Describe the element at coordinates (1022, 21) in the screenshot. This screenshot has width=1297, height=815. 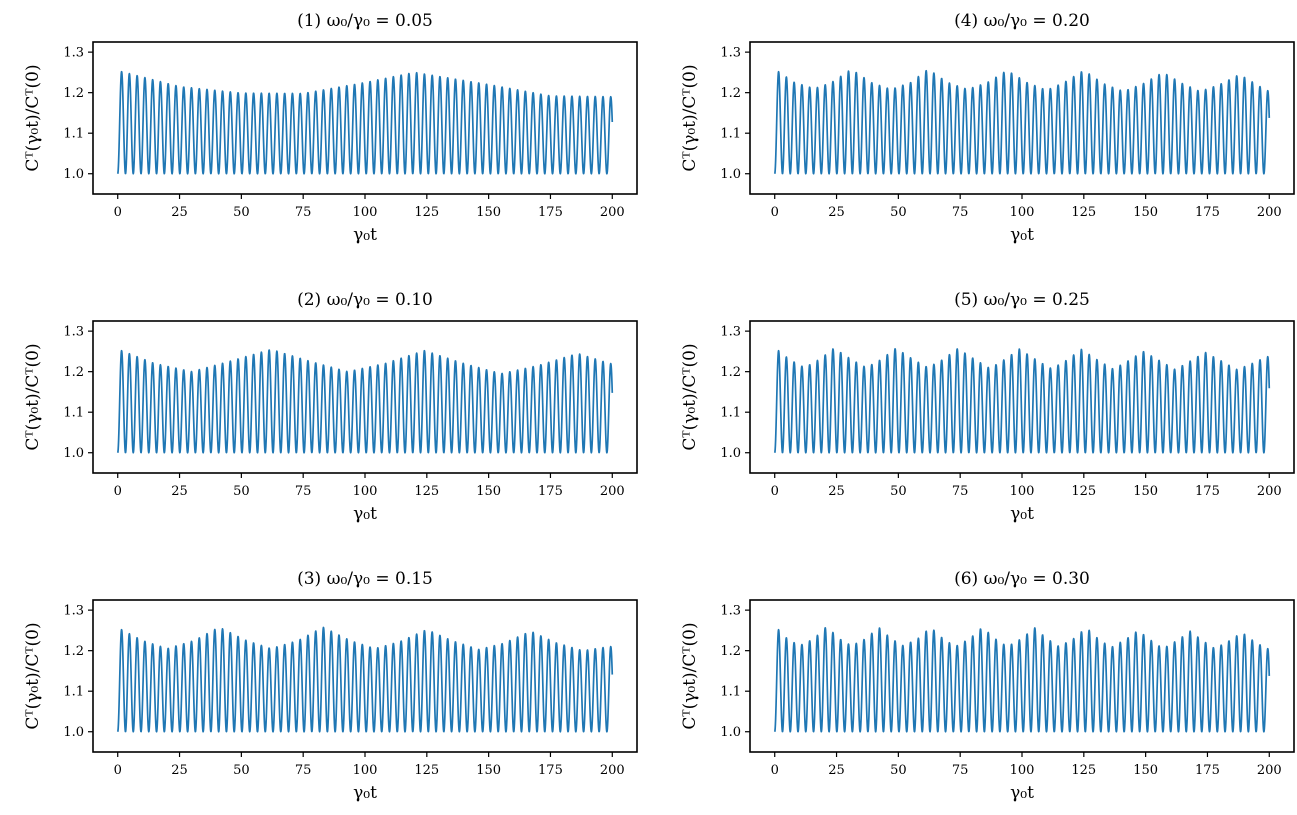
I see `chart-title: (4) ω₀/γ₀ = 0.20` at that location.